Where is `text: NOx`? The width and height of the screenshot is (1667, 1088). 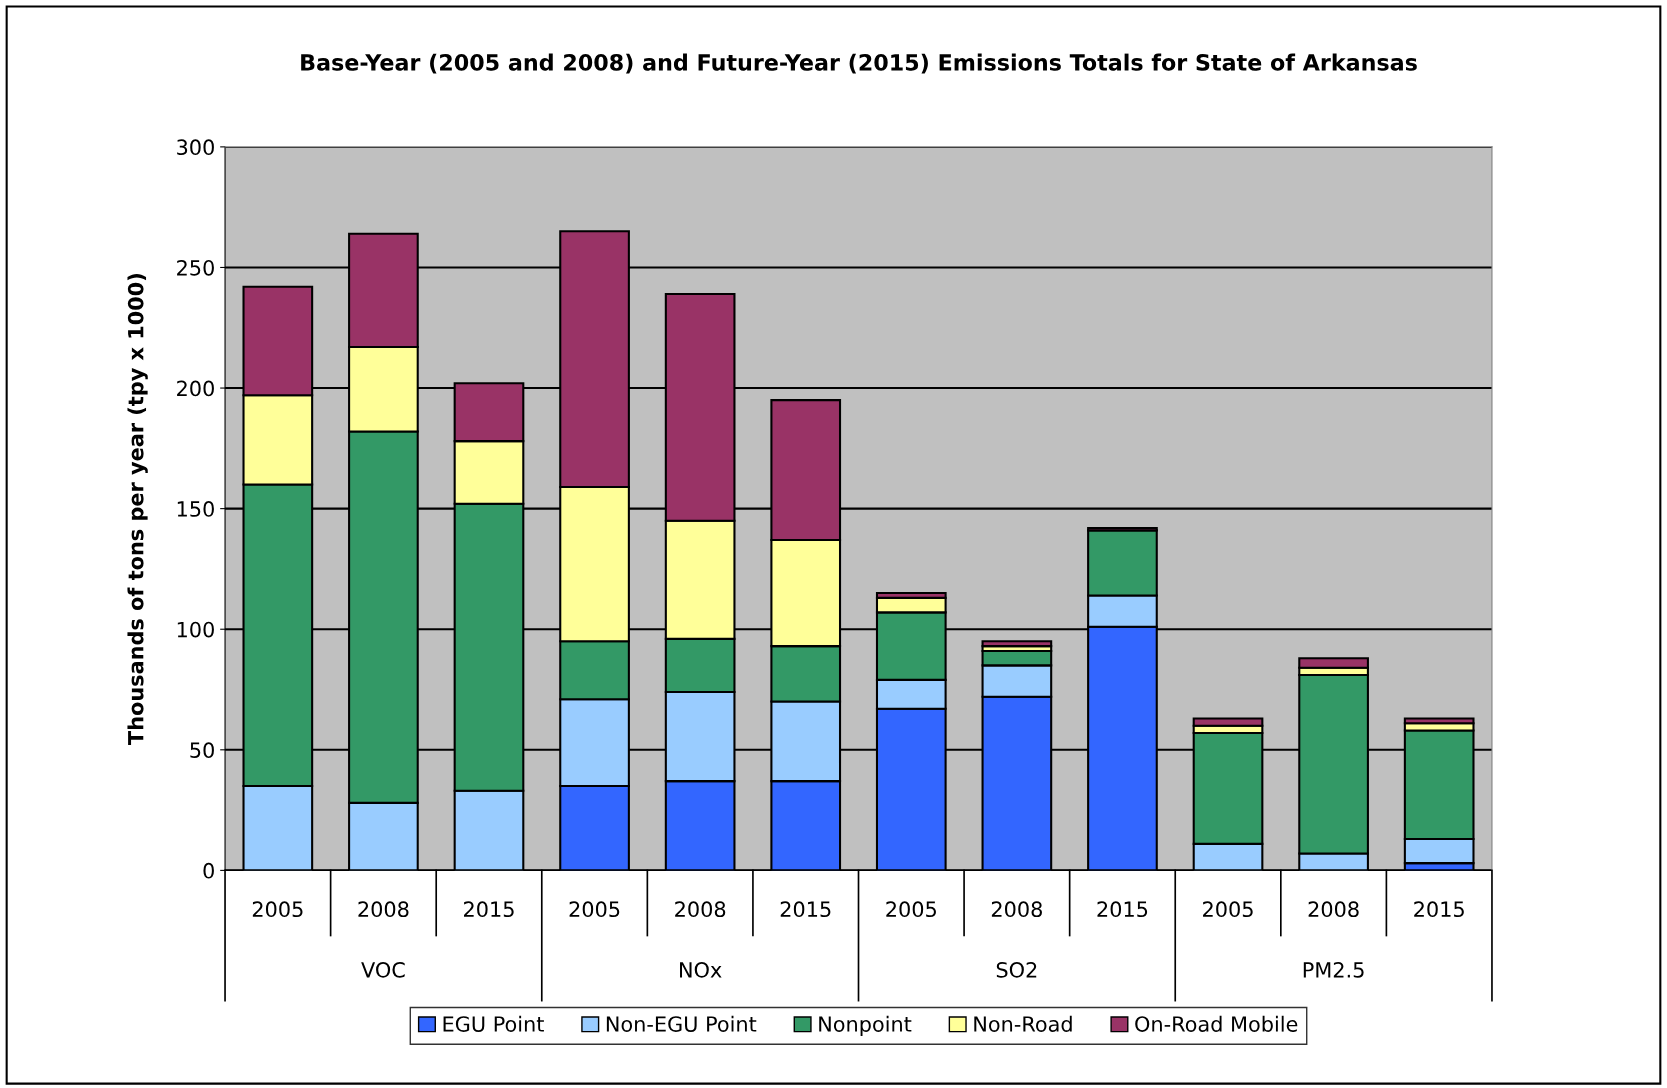
text: NOx is located at coordinates (701, 969).